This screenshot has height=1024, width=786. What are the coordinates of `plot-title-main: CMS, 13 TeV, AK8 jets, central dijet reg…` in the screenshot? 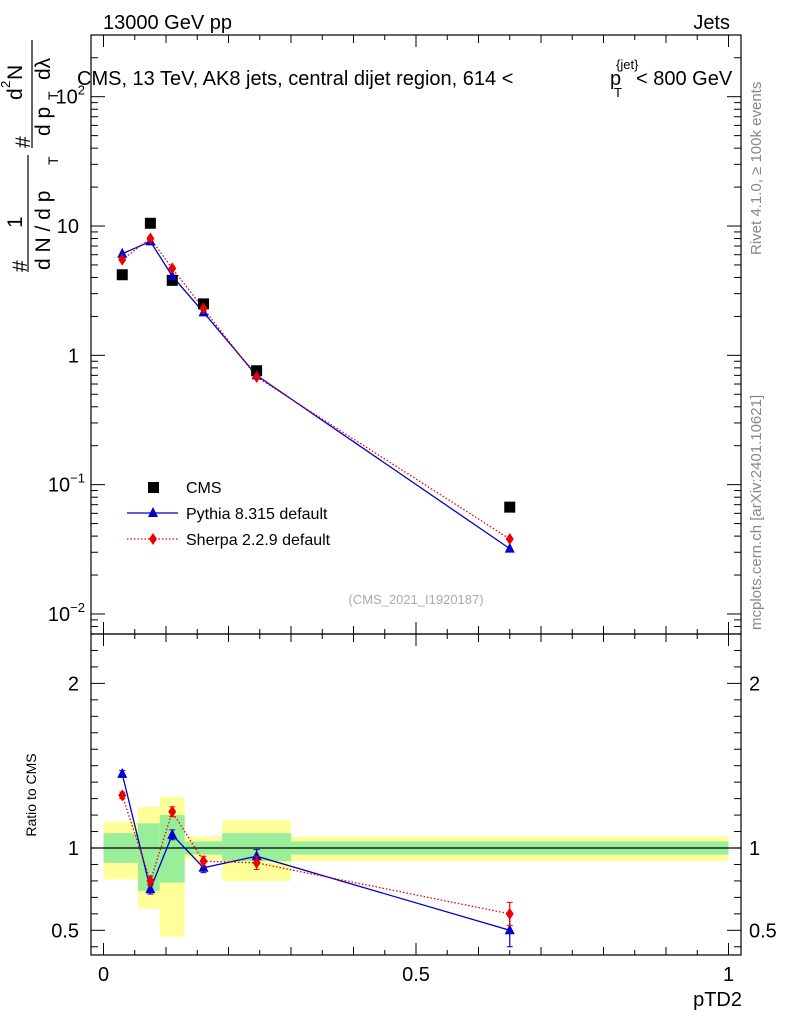 It's located at (295, 79).